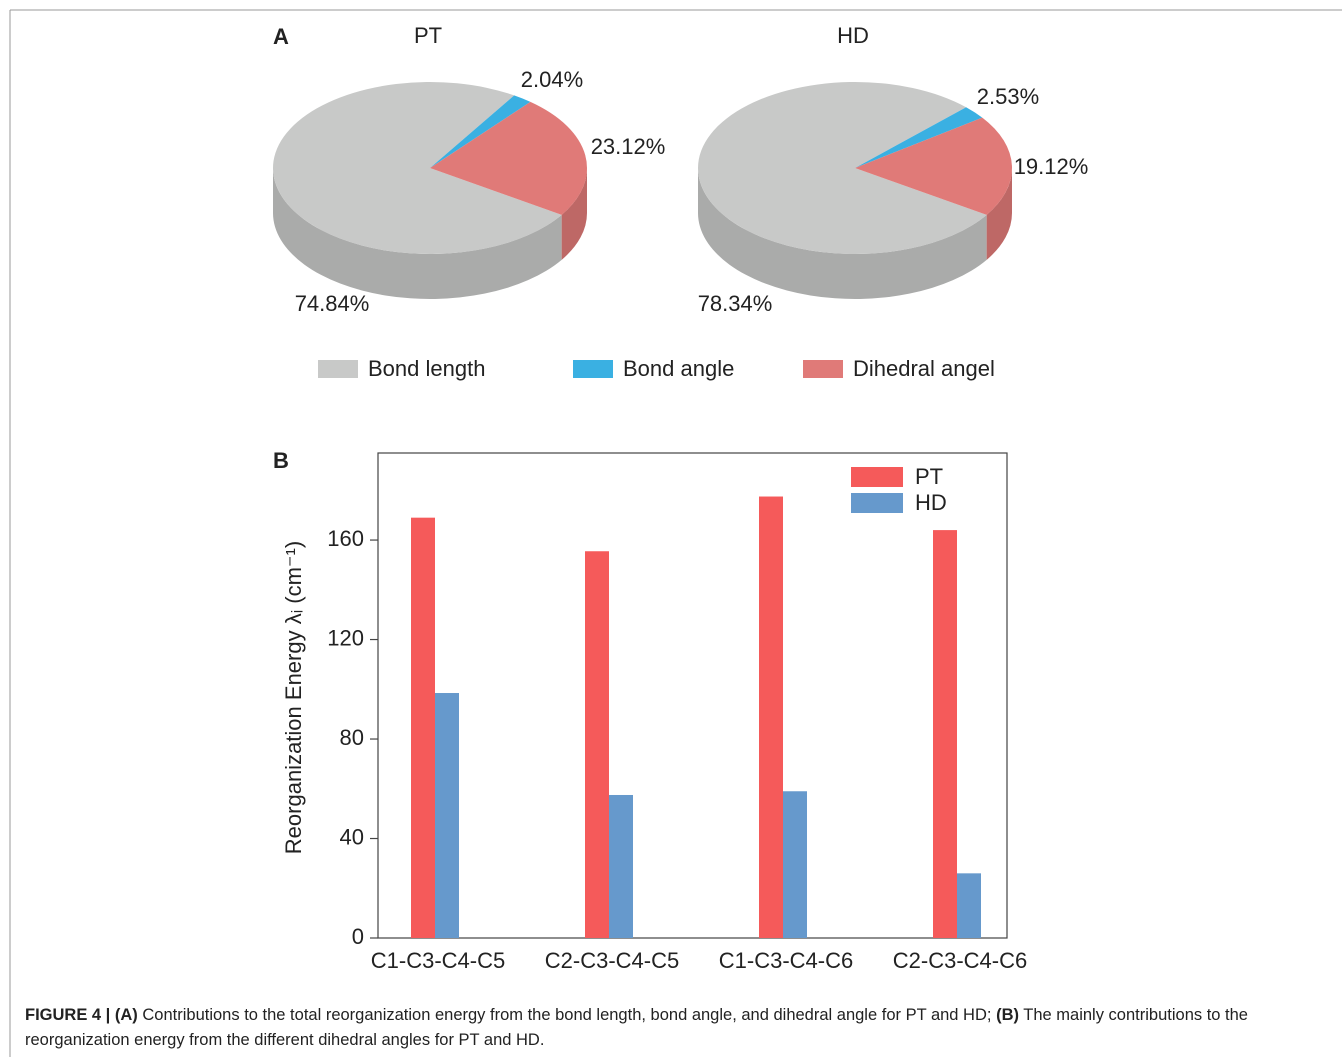  What do you see at coordinates (281, 460) in the screenshot?
I see `panel-label: B` at bounding box center [281, 460].